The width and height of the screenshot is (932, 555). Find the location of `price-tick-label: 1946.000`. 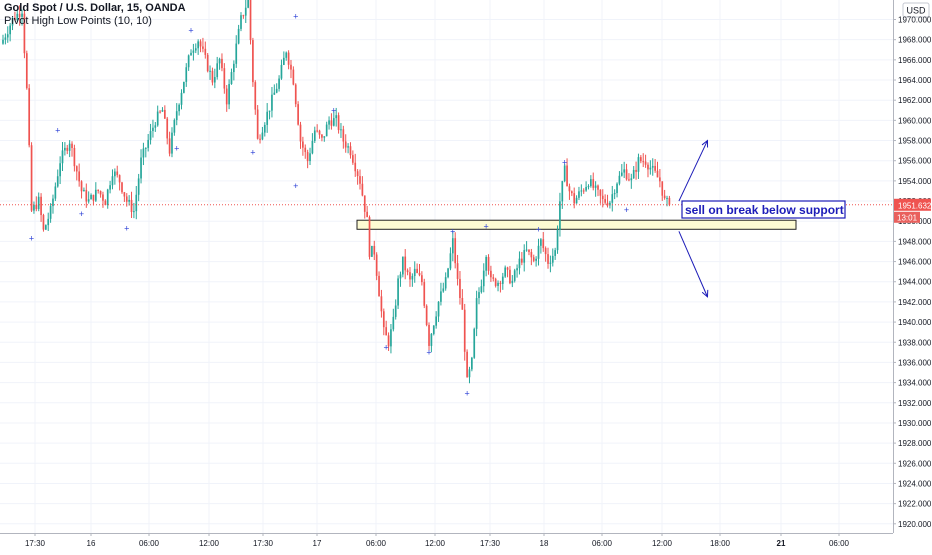

price-tick-label: 1946.000 is located at coordinates (915, 262).